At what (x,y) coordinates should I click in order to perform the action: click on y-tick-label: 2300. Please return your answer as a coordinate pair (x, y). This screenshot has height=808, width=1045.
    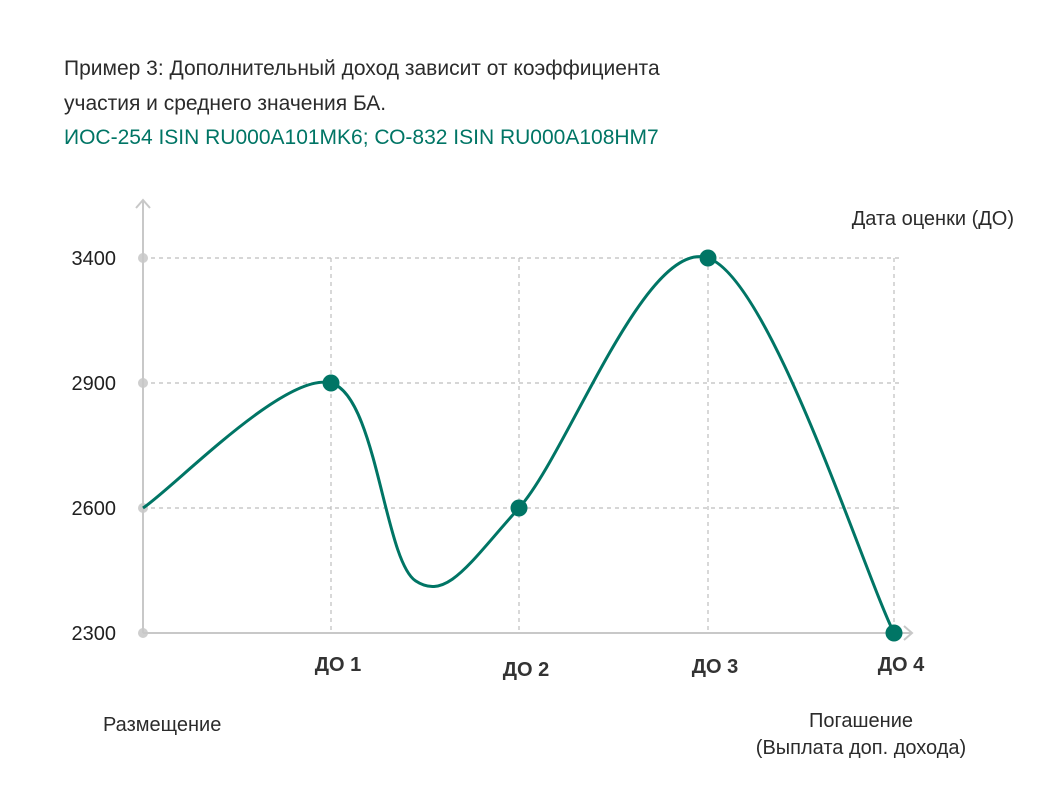
    Looking at the image, I should click on (94, 634).